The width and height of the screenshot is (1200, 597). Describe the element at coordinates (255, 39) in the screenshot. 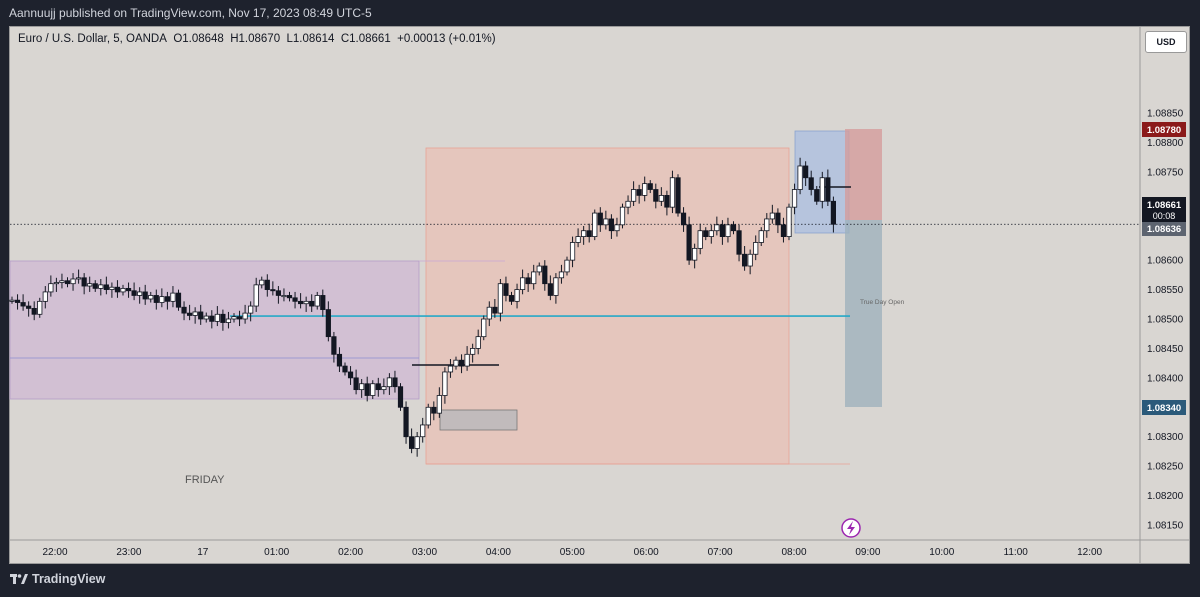

I see `ohlc-high: H1.08670` at that location.